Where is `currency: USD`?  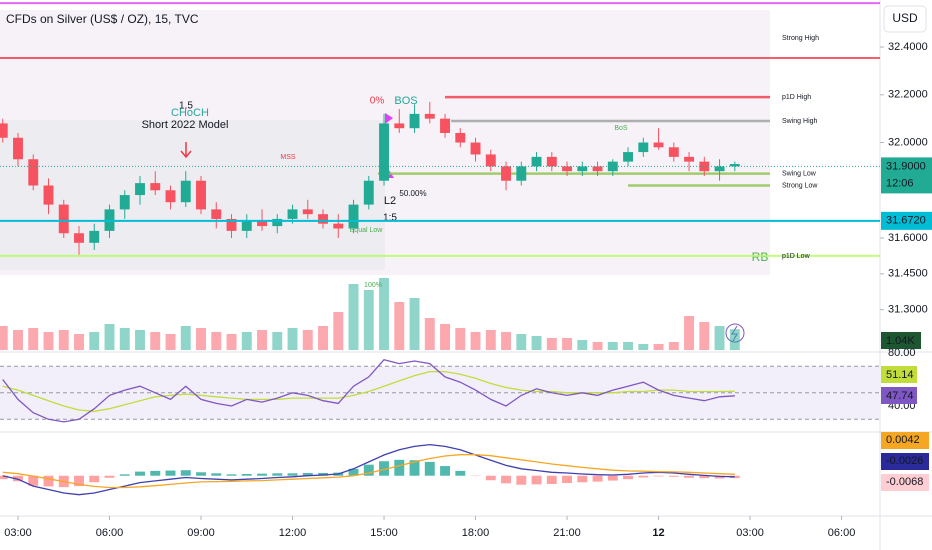
currency: USD is located at coordinates (905, 18).